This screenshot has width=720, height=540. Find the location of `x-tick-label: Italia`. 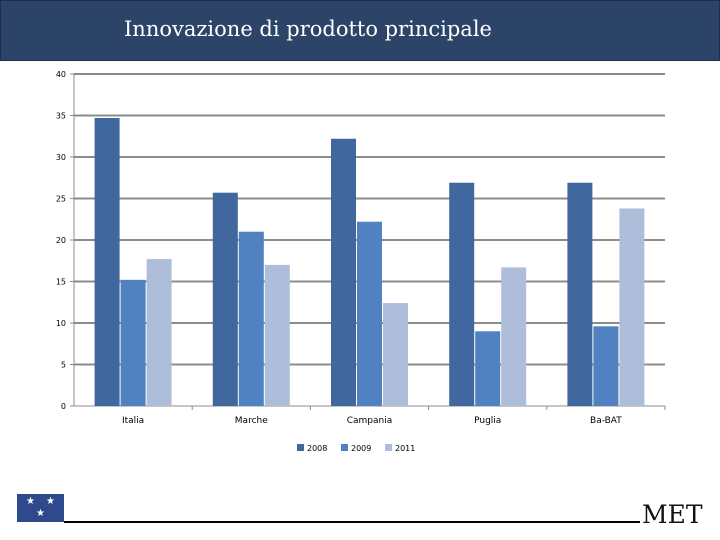

x-tick-label: Italia is located at coordinates (133, 421).